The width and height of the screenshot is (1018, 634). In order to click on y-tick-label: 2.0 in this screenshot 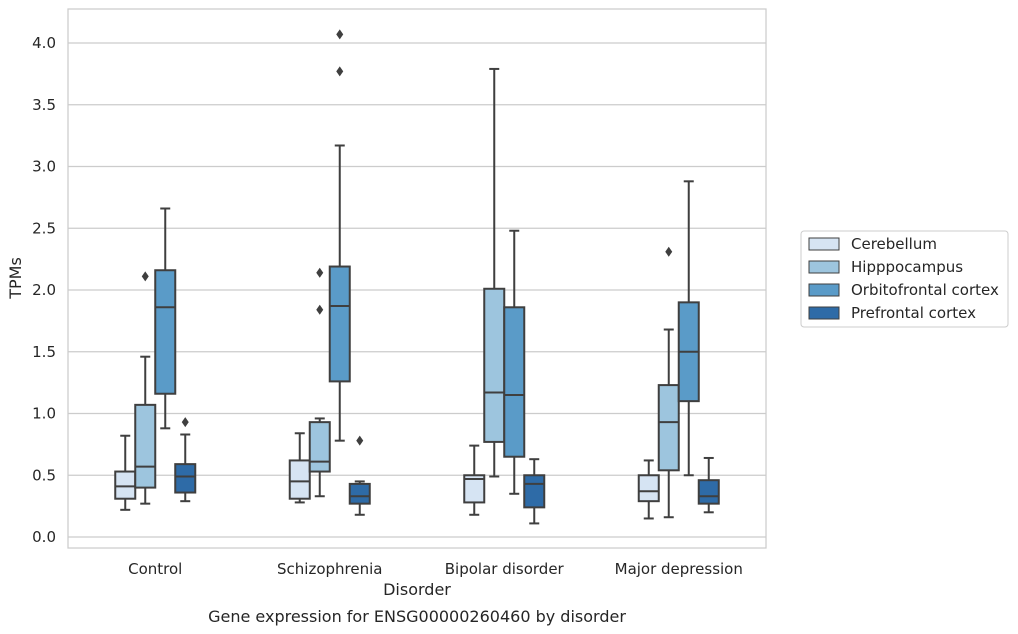, I will do `click(44, 290)`.